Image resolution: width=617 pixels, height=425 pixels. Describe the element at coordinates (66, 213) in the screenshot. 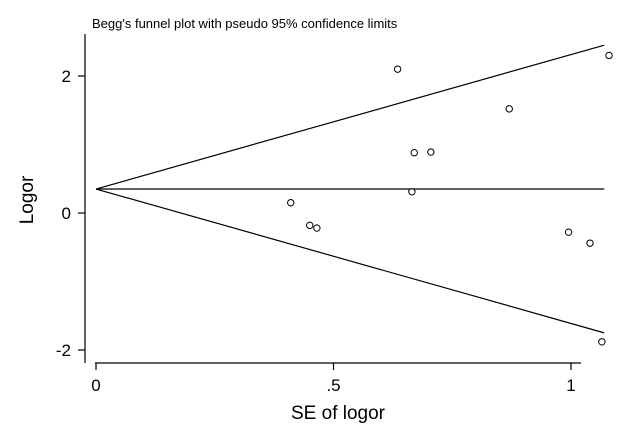

I see `y-tick-label: 0` at that location.